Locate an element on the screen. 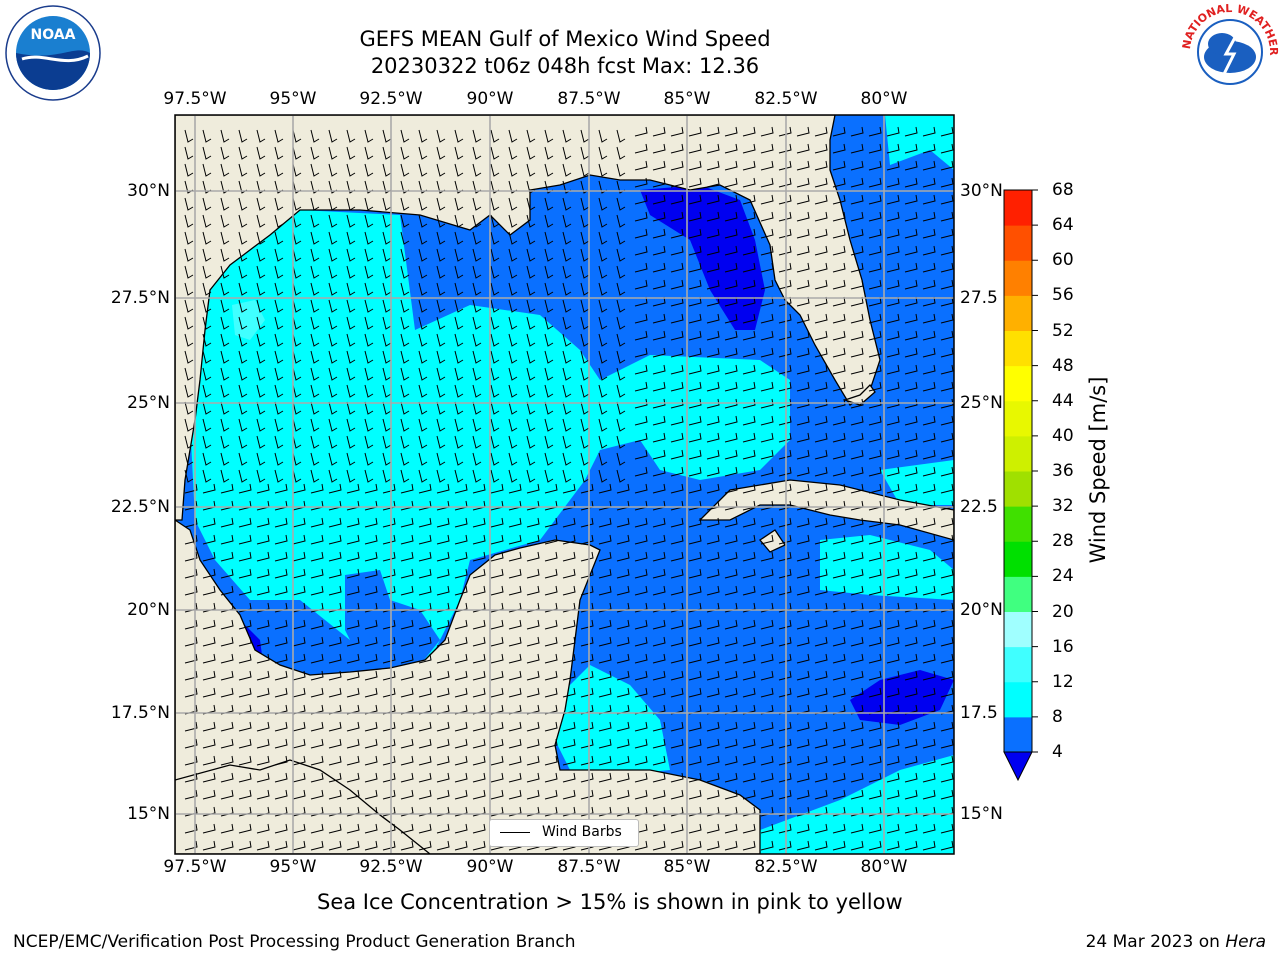 The height and width of the screenshot is (960, 1280). colorbar-segment is located at coordinates (1018, 348).